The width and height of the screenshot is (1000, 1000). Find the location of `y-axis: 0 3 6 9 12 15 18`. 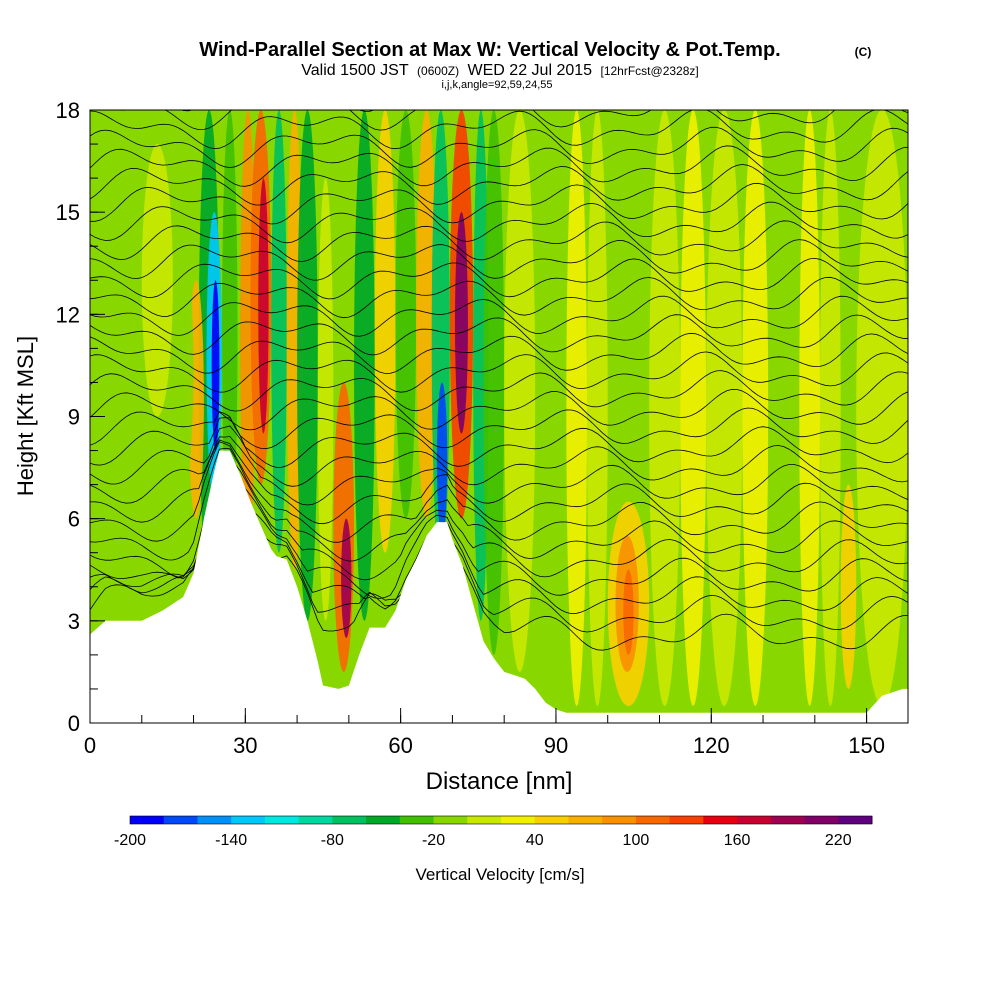

y-axis: 0 3 6 9 12 15 18 is located at coordinates (80, 417).